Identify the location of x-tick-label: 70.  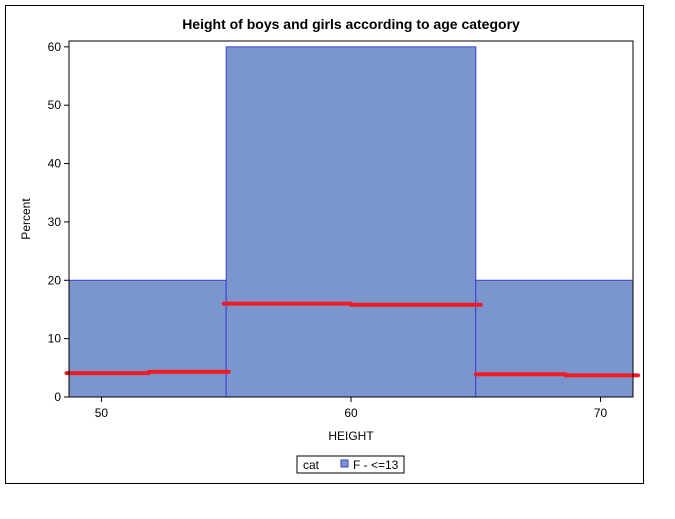
(601, 413).